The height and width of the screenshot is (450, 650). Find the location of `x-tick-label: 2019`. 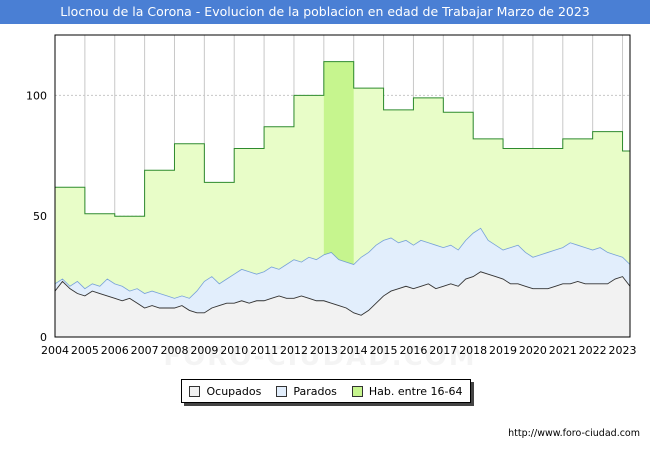

x-tick-label: 2019 is located at coordinates (503, 350).